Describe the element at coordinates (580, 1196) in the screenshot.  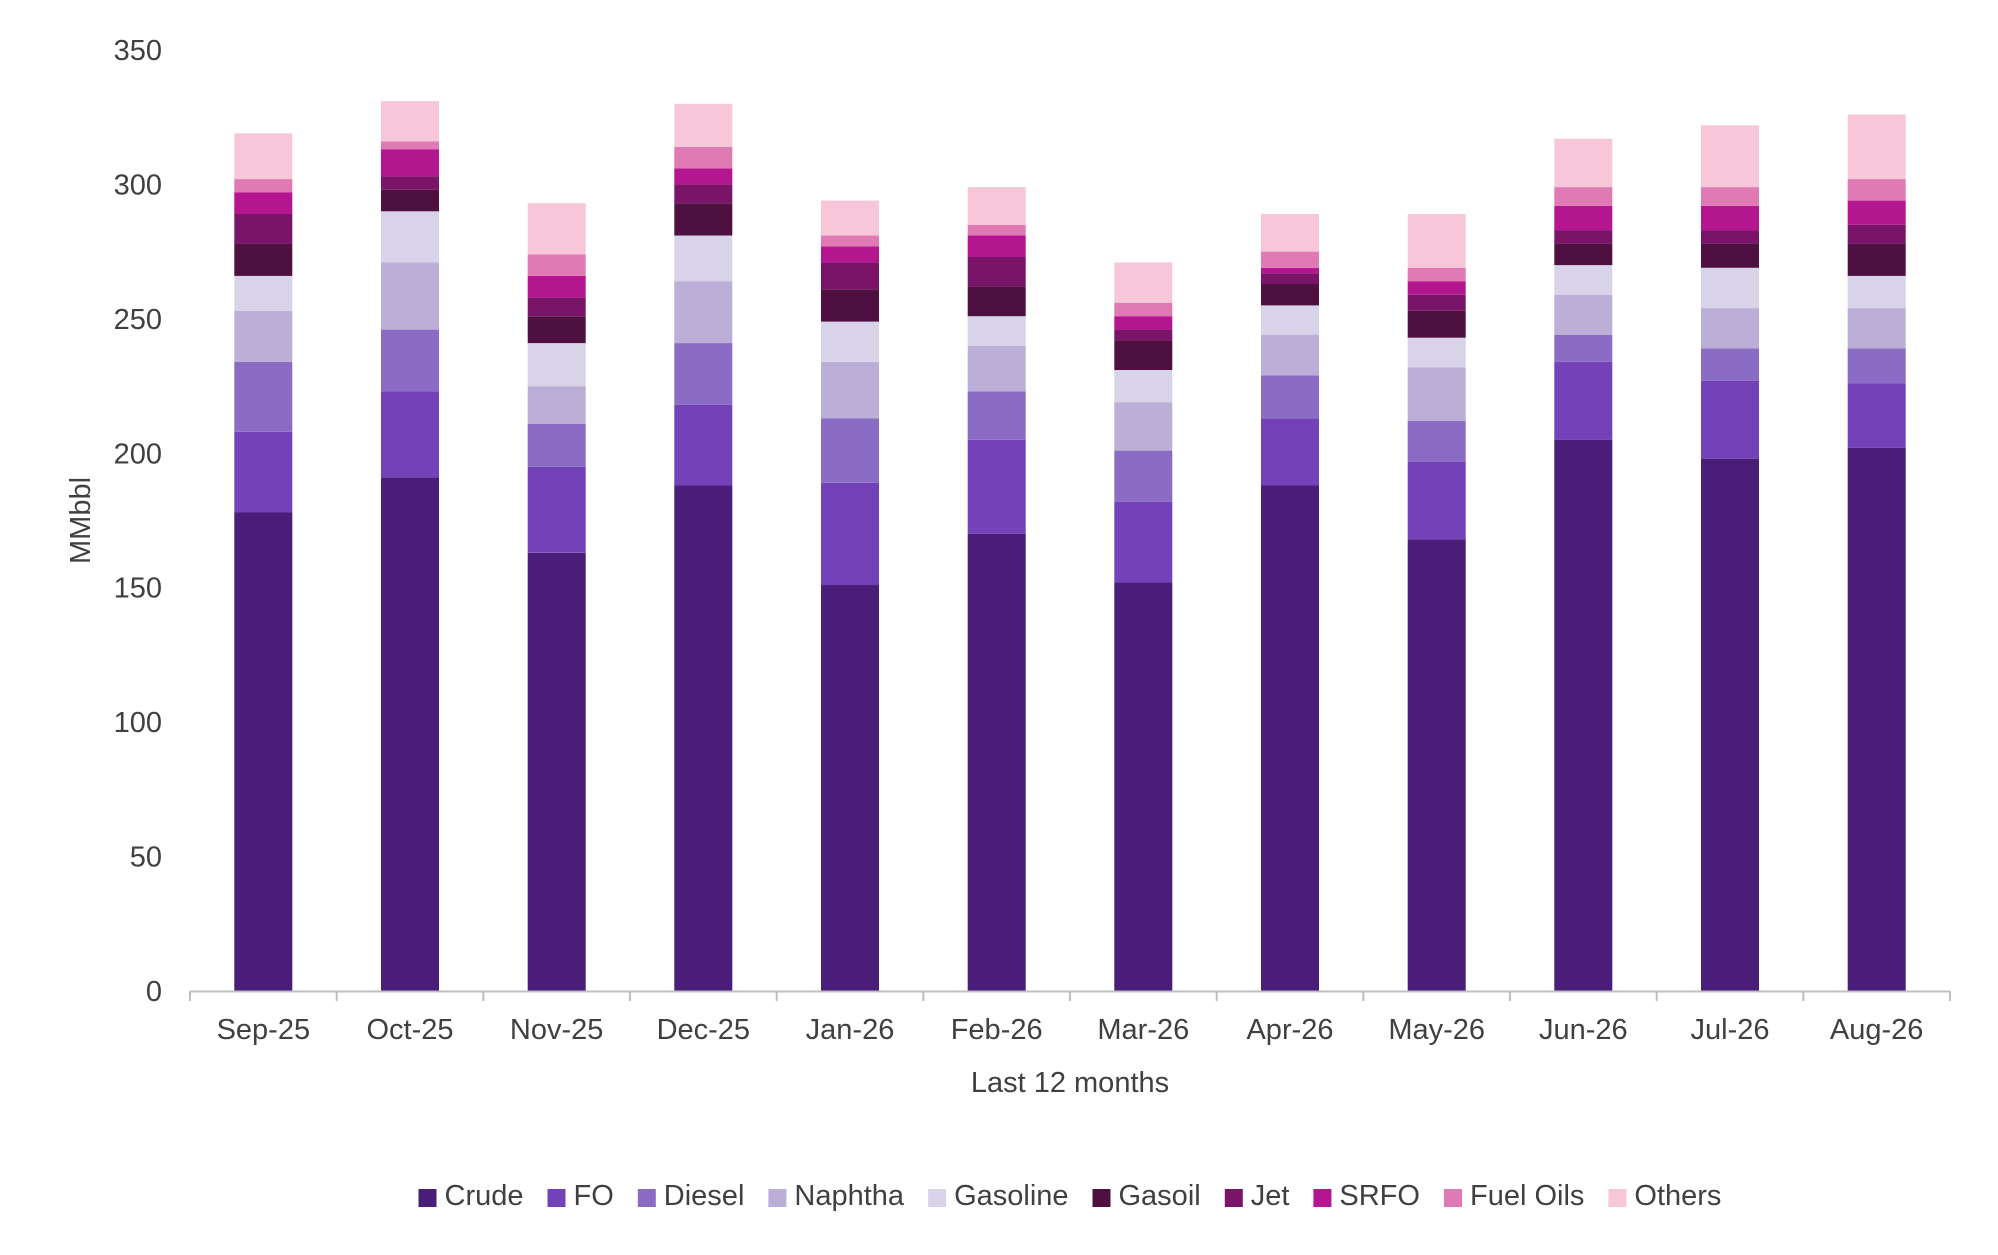
I see `legend-item: FO` at that location.